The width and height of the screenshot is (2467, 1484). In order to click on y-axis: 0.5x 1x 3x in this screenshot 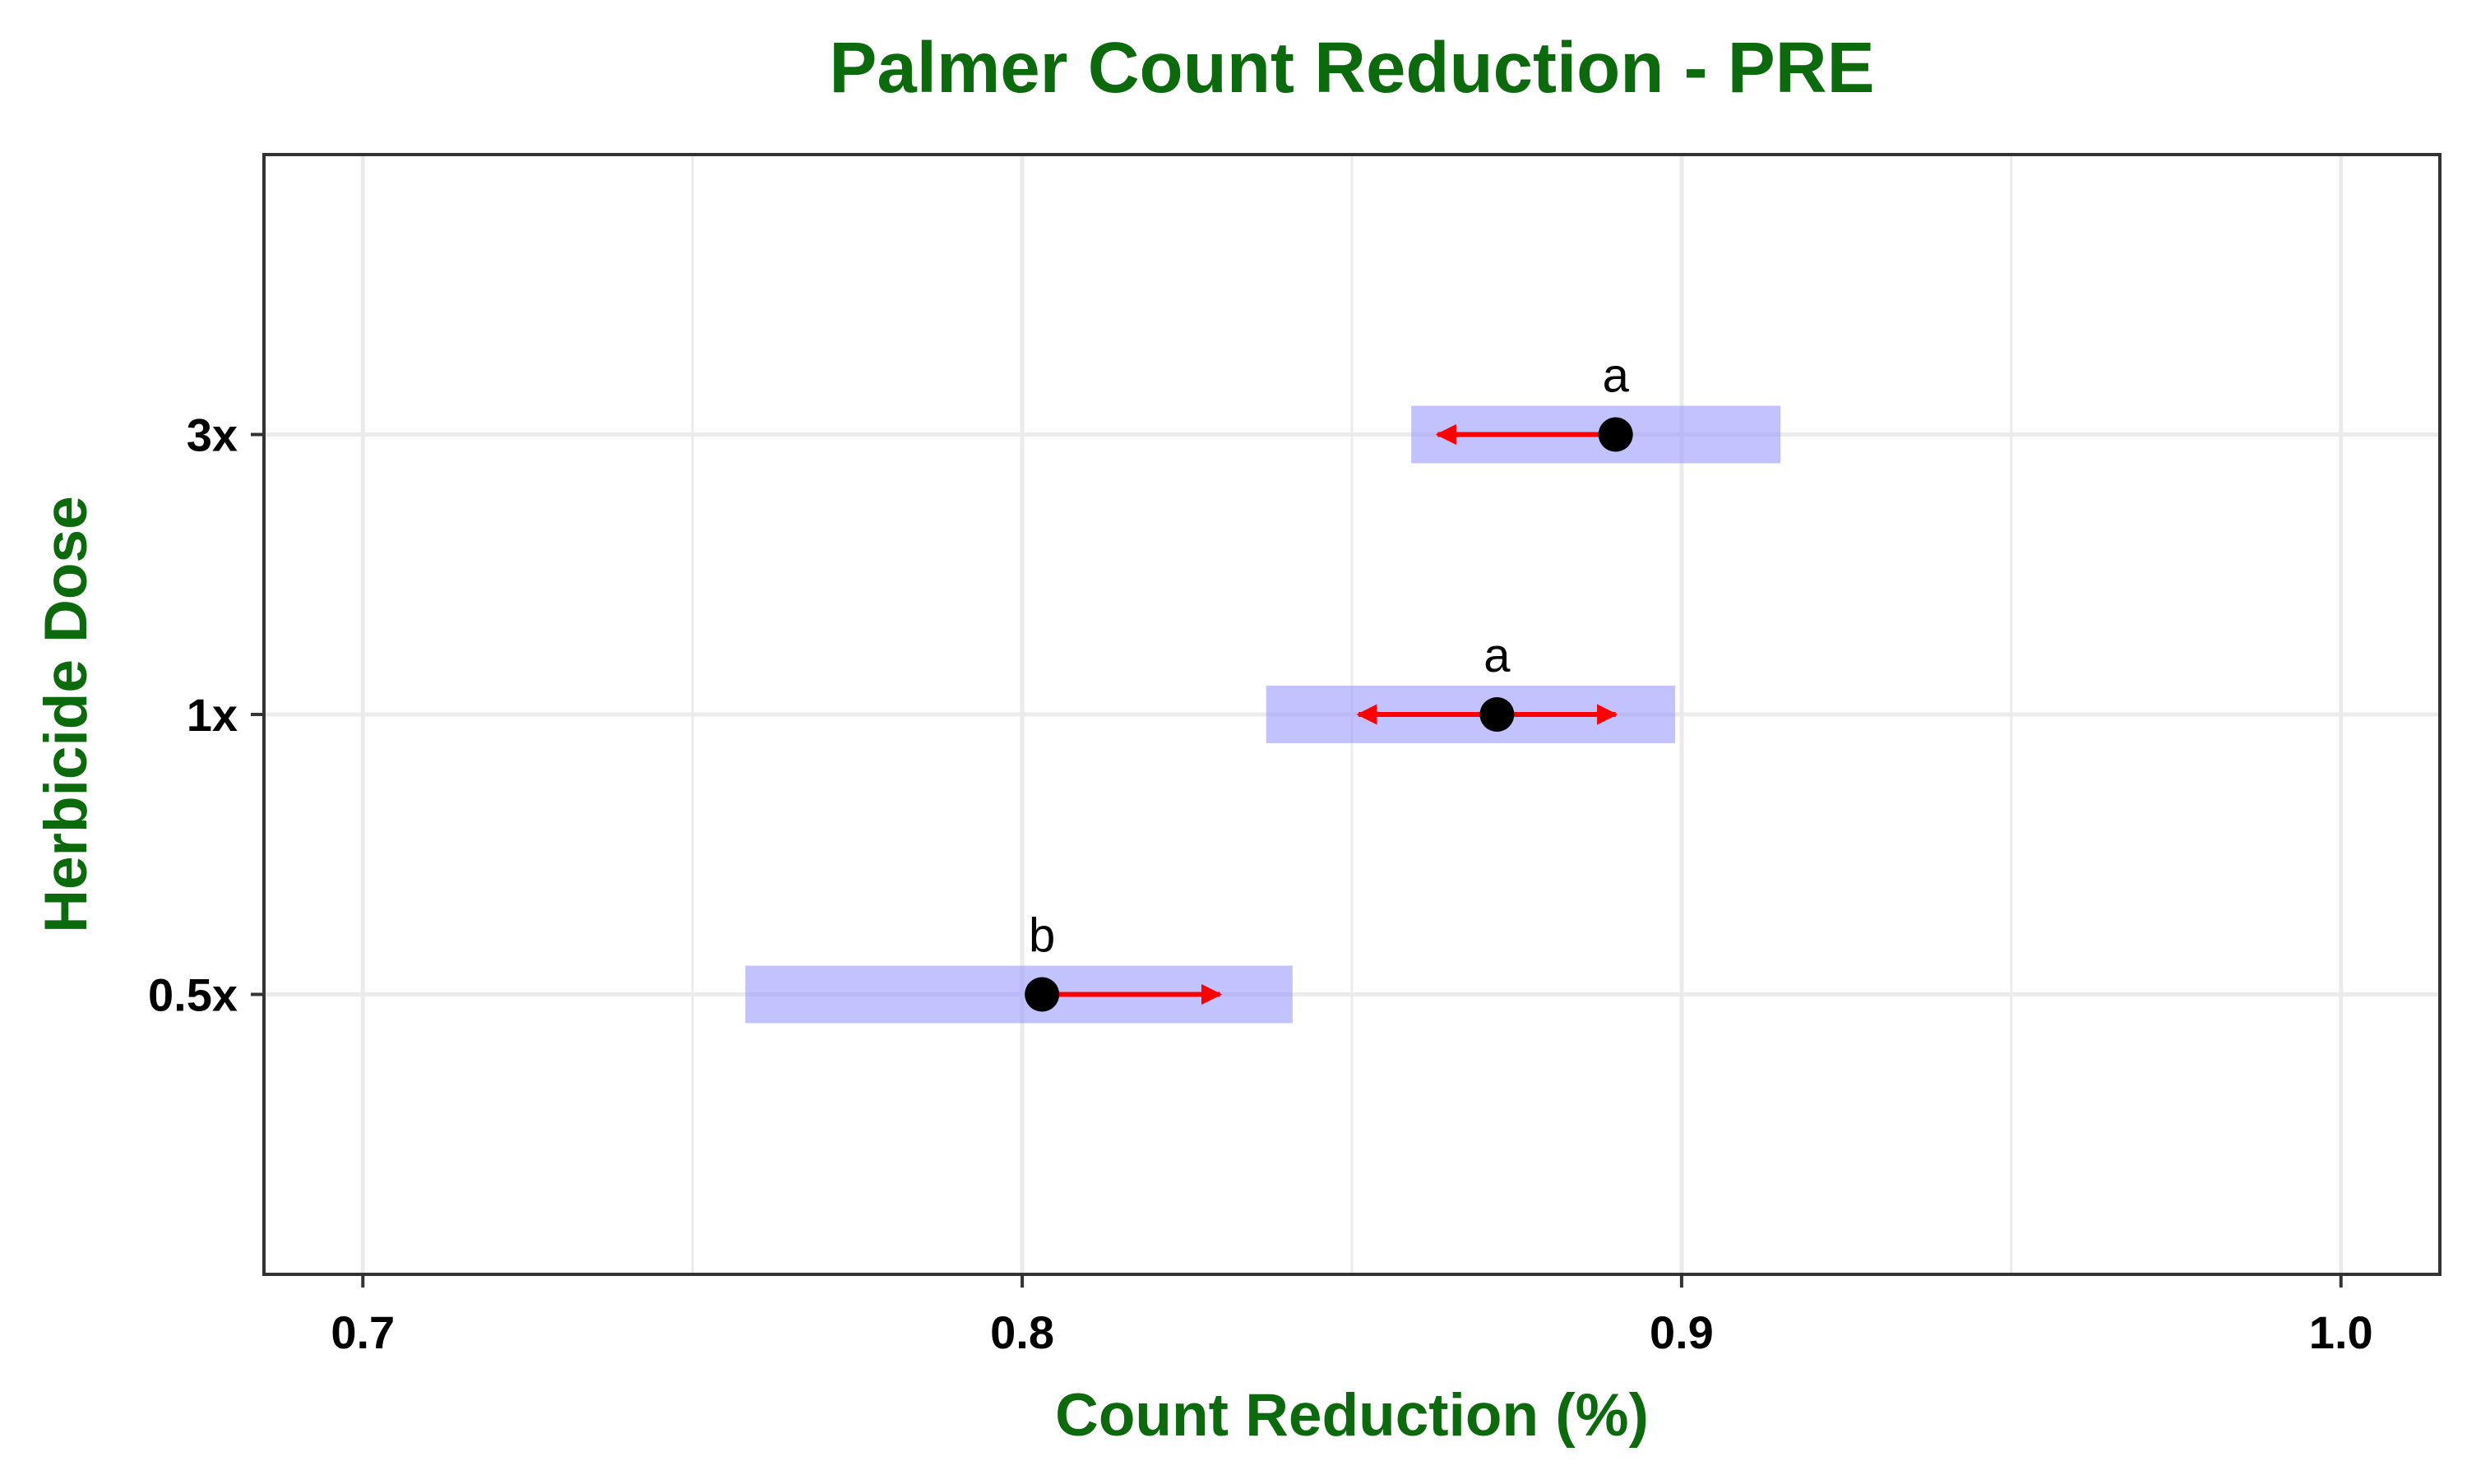, I will do `click(206, 715)`.